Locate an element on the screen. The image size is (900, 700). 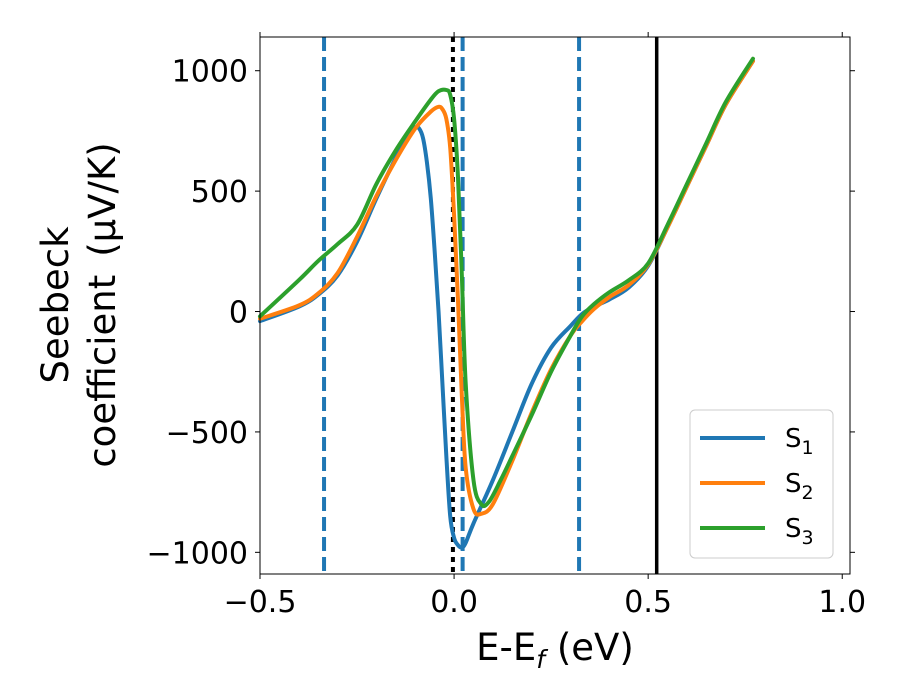
y-tick-label: 500 is located at coordinates (219, 192).